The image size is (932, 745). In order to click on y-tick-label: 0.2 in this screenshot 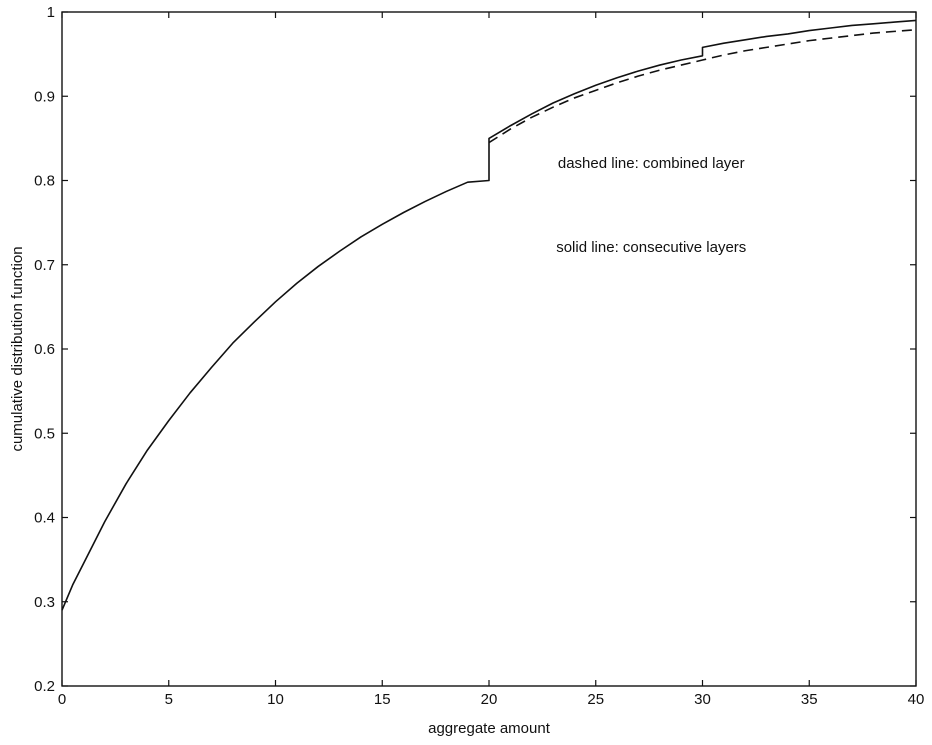, I will do `click(44, 686)`.